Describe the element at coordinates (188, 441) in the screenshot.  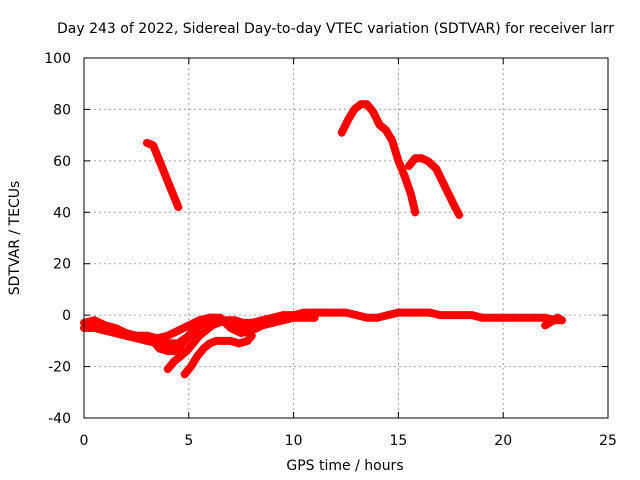
I see `x-tick-label: 5` at that location.